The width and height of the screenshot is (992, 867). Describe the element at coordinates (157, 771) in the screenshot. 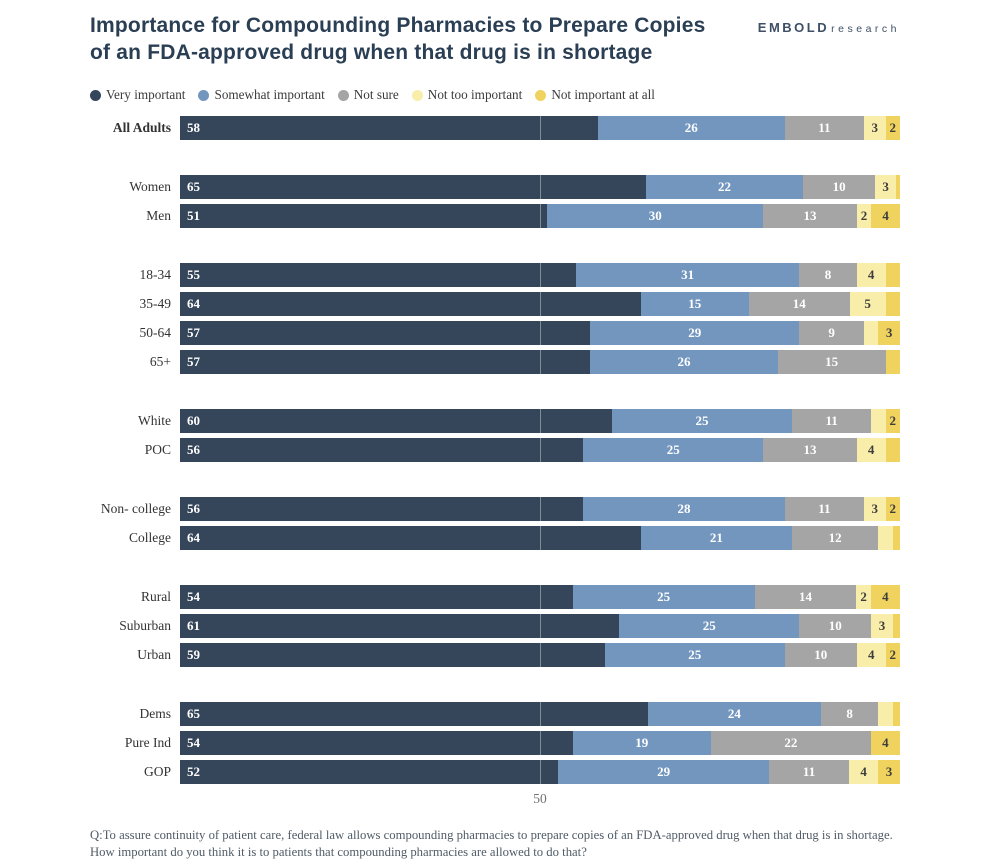

I see `row-label: GOP` at that location.